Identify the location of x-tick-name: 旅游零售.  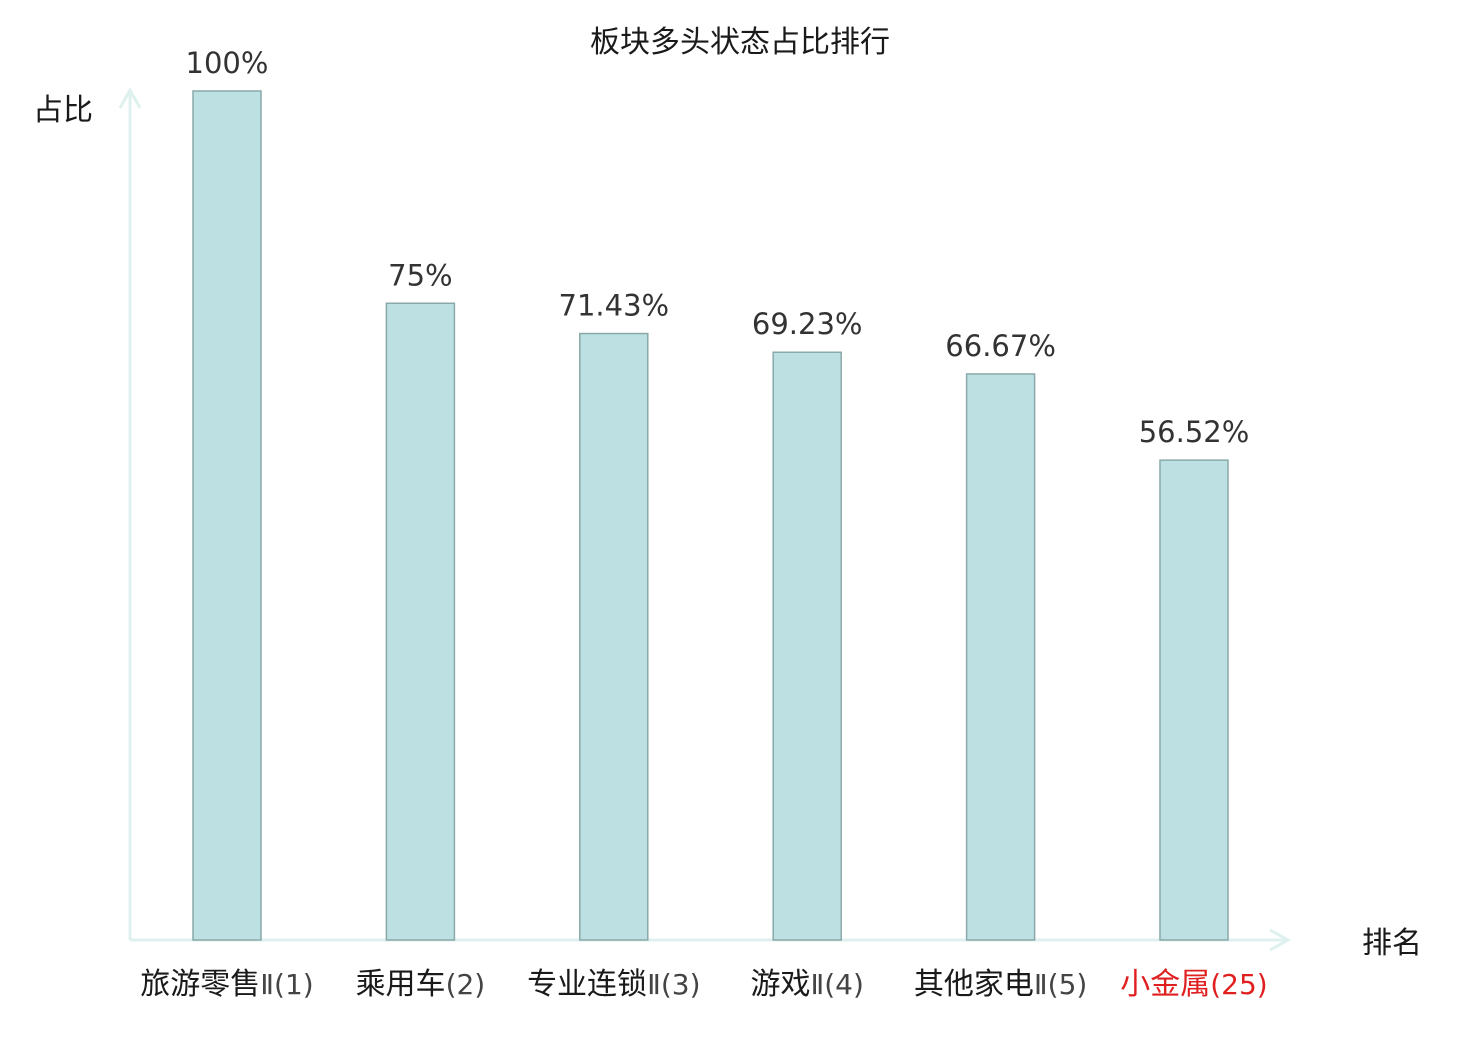
(200, 984).